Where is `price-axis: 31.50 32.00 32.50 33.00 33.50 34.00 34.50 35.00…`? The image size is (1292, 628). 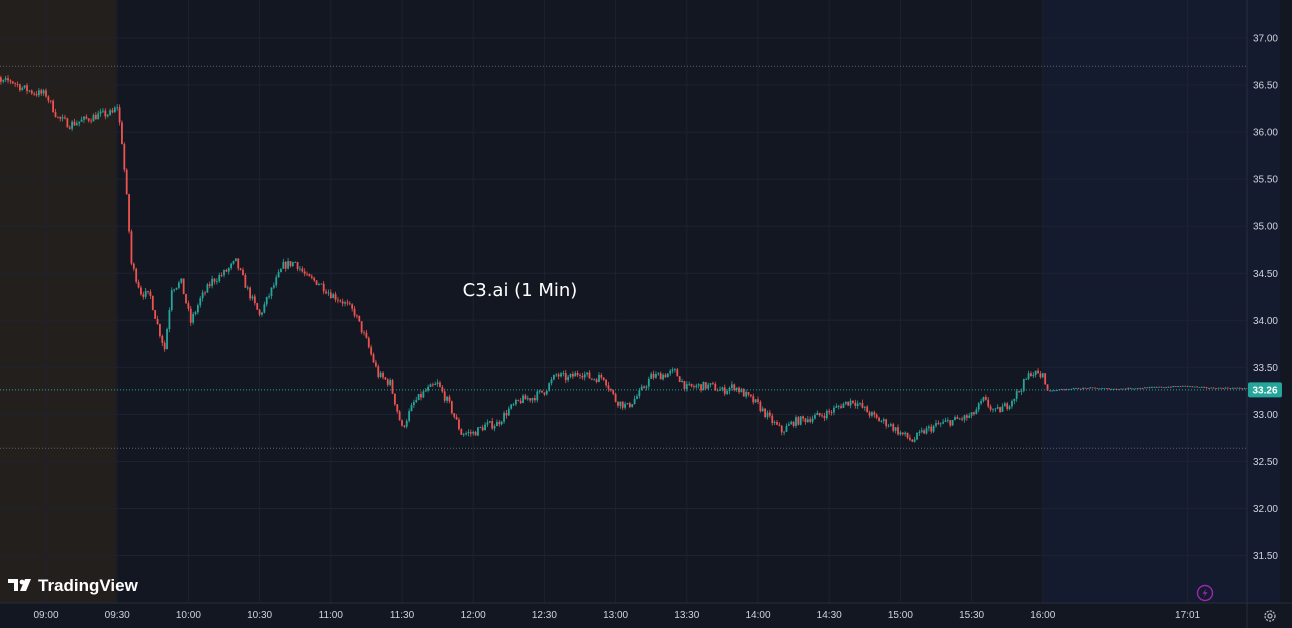 price-axis: 31.50 32.00 32.50 33.00 33.50 34.00 34.50 35.00… is located at coordinates (1265, 298).